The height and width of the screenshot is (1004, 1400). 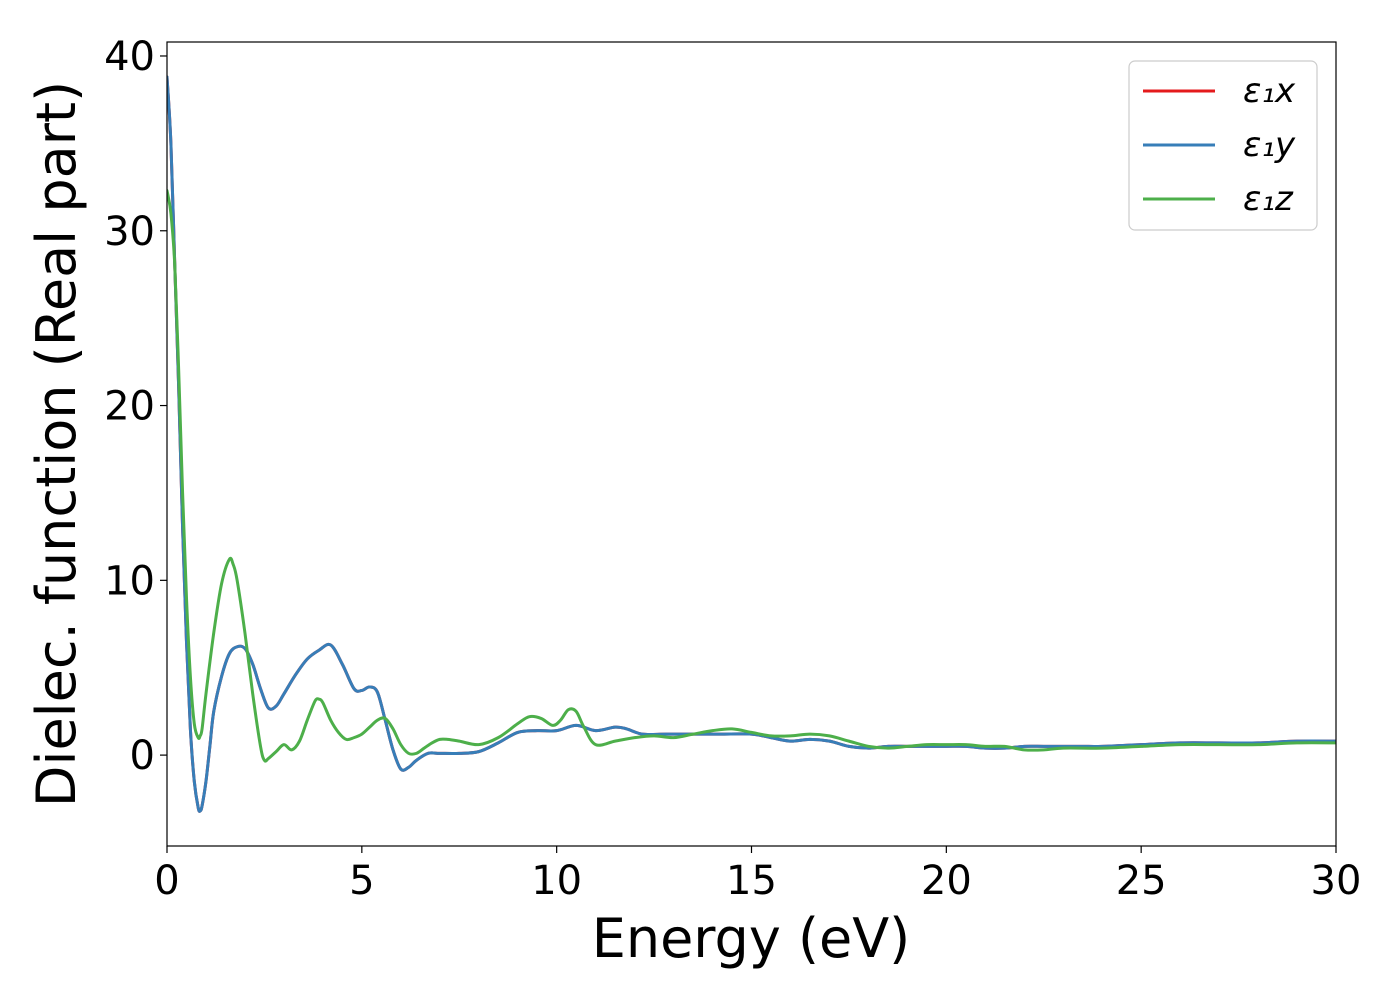 I want to click on legend-box, so click(x=1223, y=145).